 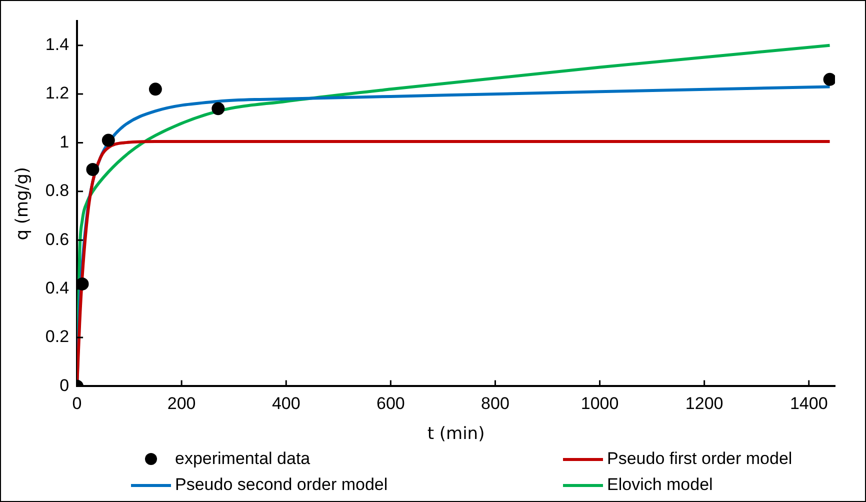 What do you see at coordinates (281, 485) in the screenshot?
I see `legend-label: Pseudo second order model` at bounding box center [281, 485].